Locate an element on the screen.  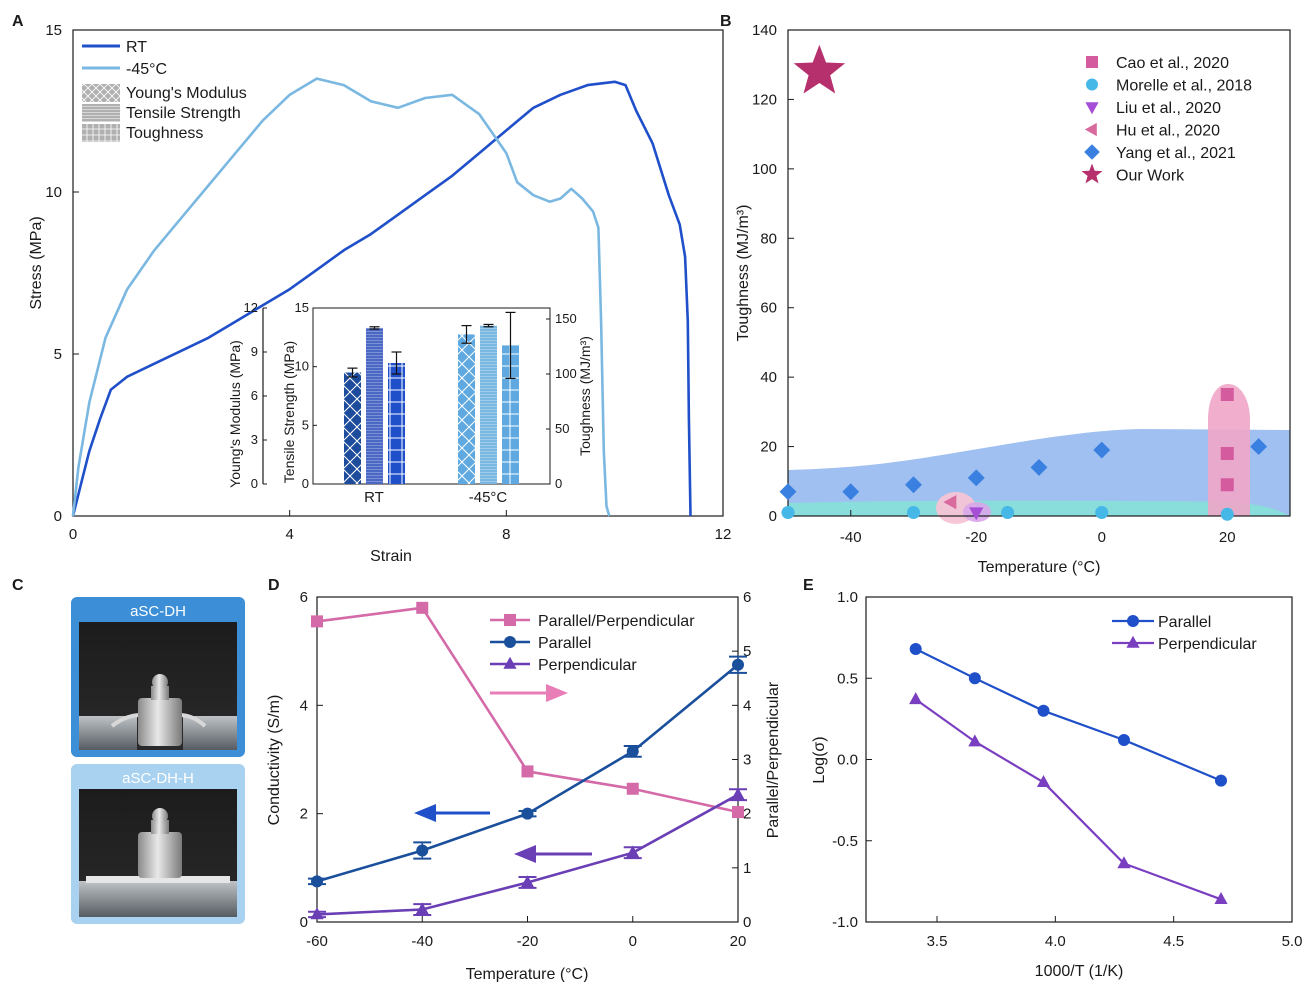
inset-tensile-label: Tensile Strength (MPa) is located at coordinates (289, 412).